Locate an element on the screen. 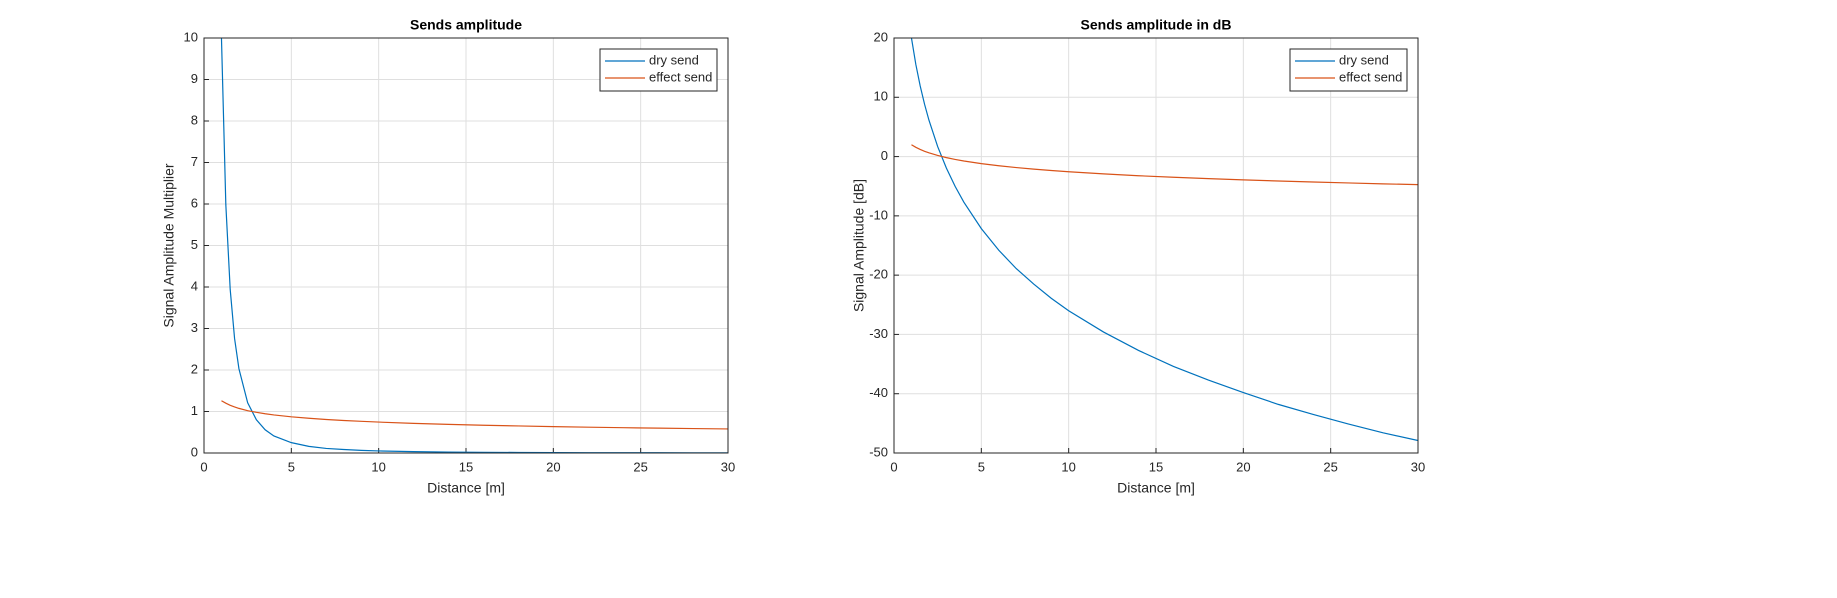 This screenshot has width=1837, height=598. y-tick-label: 9 is located at coordinates (194, 78).